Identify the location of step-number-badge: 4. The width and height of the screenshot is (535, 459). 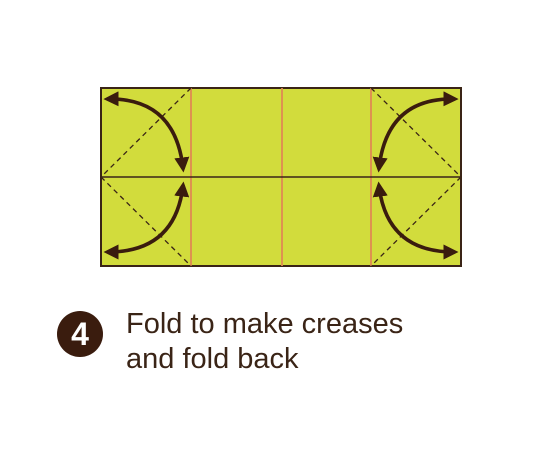
(80, 334).